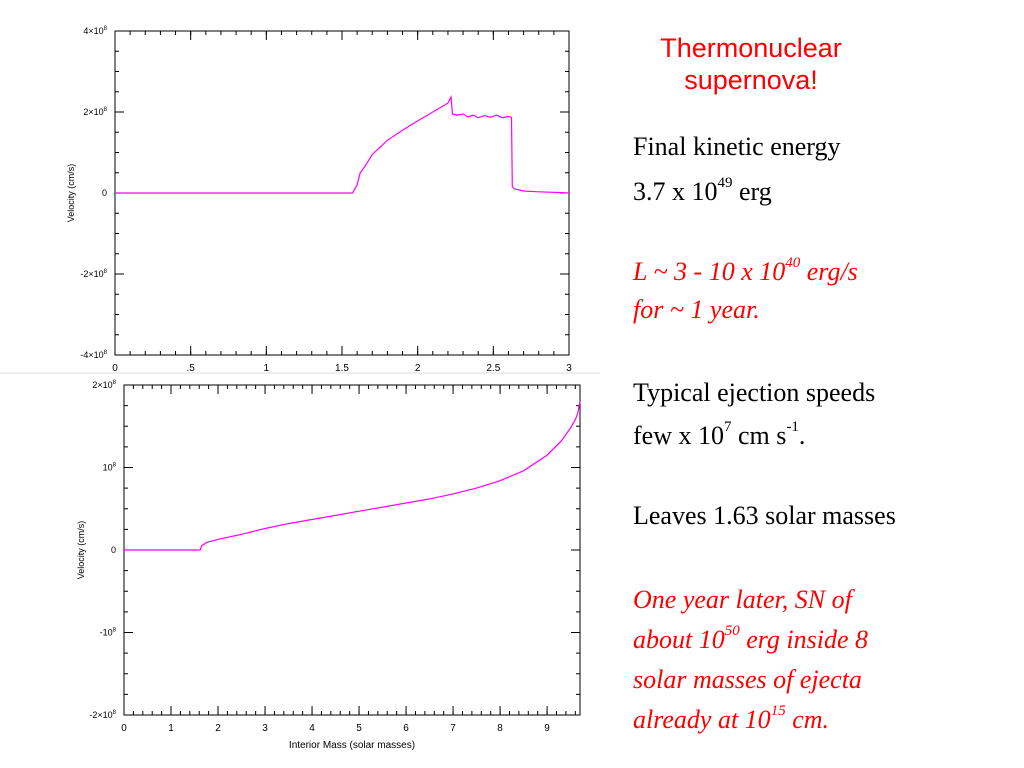  What do you see at coordinates (802, 435) in the screenshot?
I see `eject-period: .` at bounding box center [802, 435].